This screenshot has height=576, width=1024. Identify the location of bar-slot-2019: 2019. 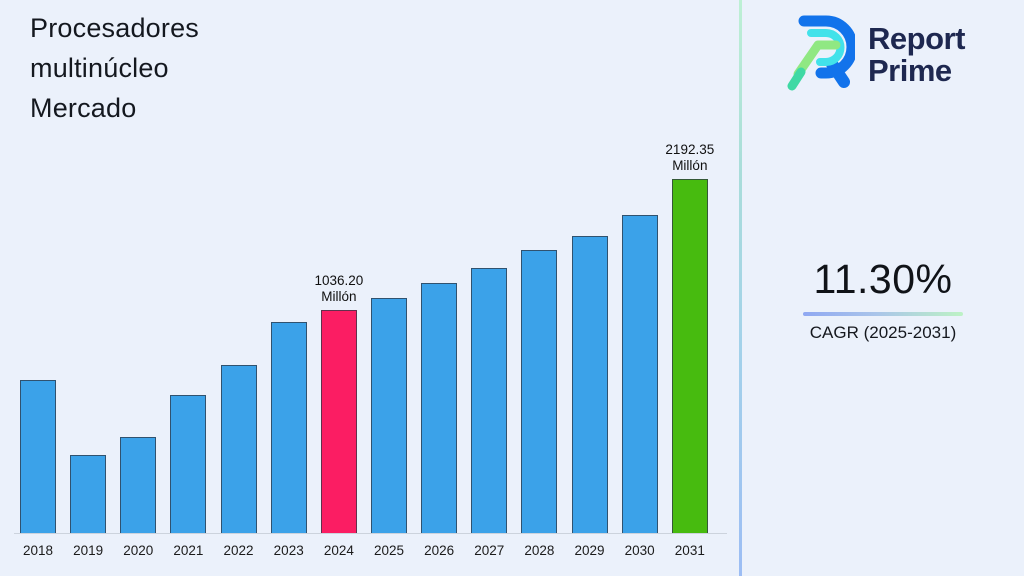
(88, 279).